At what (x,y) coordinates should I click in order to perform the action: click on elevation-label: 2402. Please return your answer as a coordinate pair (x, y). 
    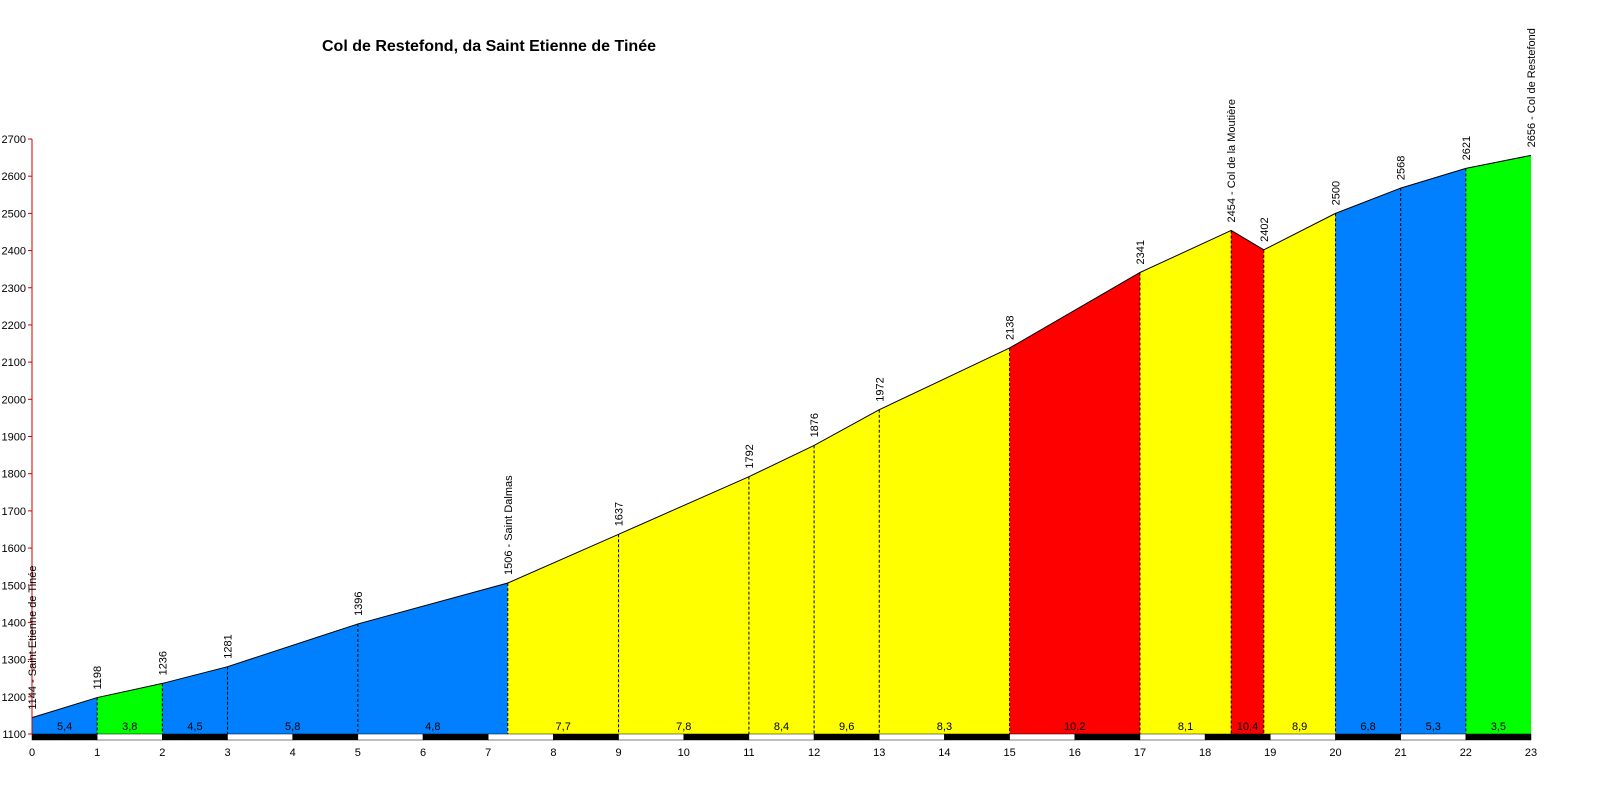
    Looking at the image, I should click on (1265, 229).